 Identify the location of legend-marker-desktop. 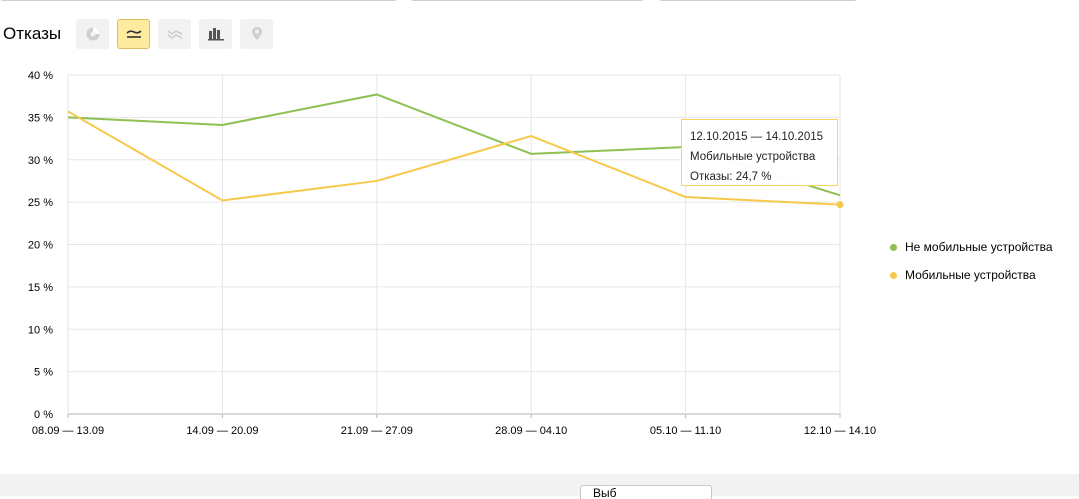
(893, 247).